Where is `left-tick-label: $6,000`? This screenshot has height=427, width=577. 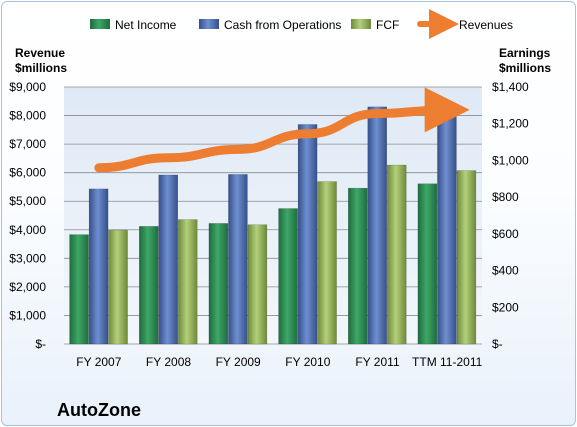 left-tick-label: $6,000 is located at coordinates (27, 173).